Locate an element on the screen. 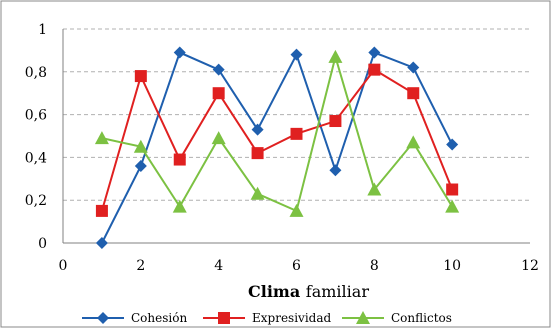  x-axis-label-bold: Clima is located at coordinates (277, 291).